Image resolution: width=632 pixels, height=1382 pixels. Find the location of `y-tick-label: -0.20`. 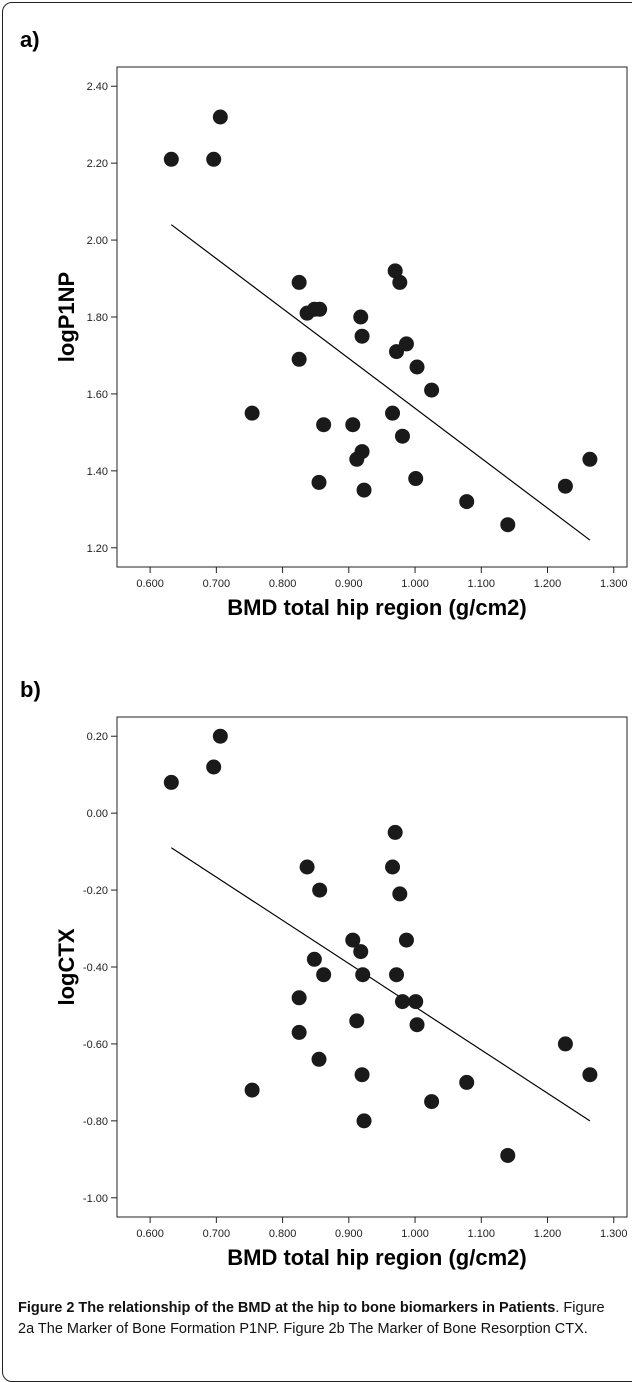

y-tick-label: -0.20 is located at coordinates (95, 891).